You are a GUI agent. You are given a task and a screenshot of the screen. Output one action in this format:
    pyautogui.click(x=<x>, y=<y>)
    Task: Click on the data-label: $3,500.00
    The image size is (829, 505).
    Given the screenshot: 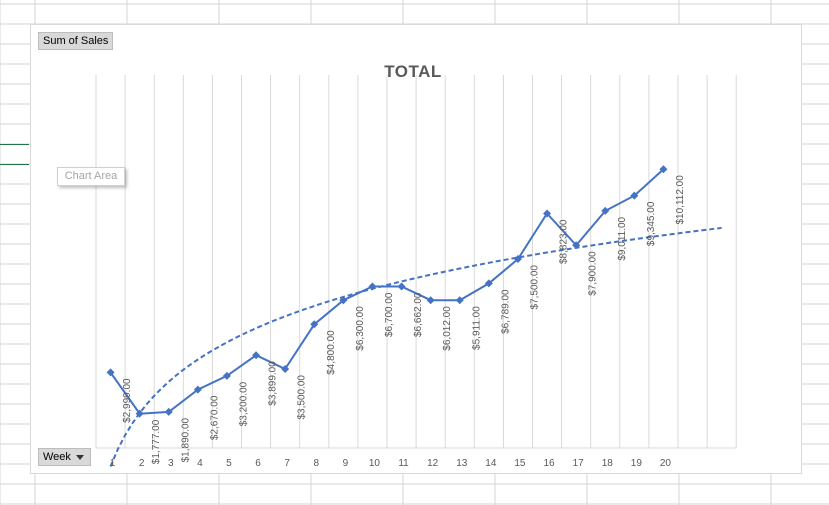 What is the action you would take?
    pyautogui.click(x=302, y=397)
    